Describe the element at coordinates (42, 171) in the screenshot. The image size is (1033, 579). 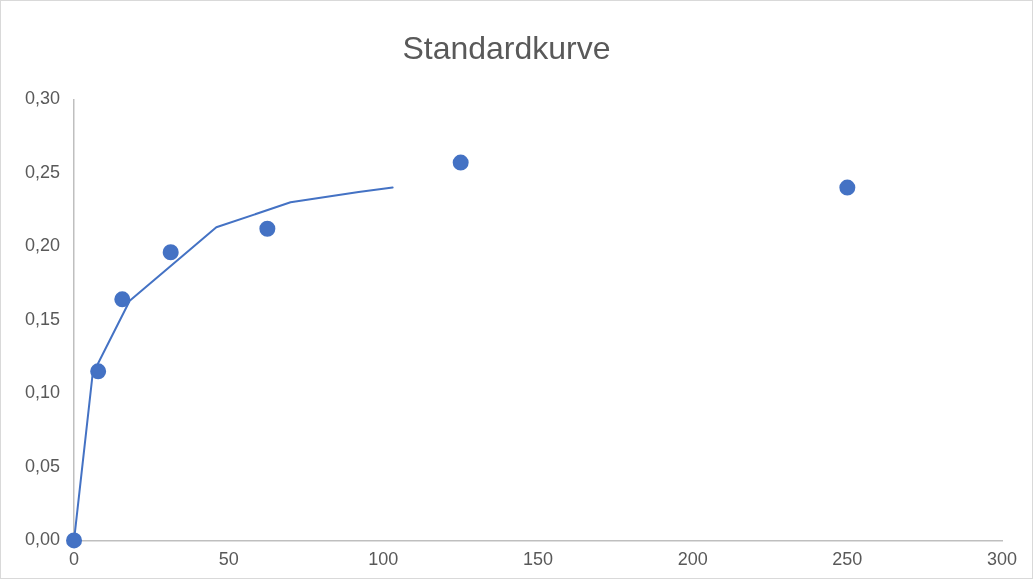
I see `y-tick-label: 0,25` at that location.